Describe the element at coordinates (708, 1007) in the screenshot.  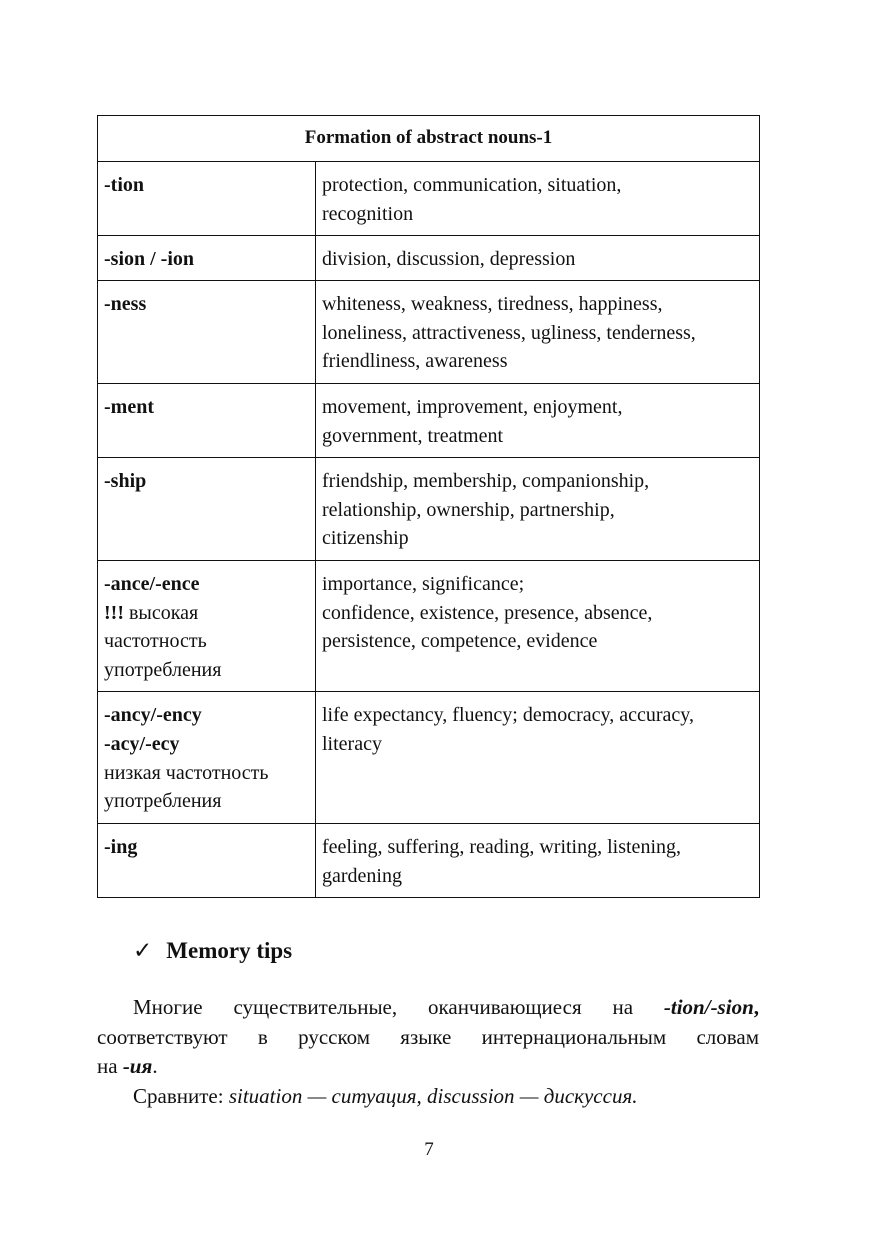
I see `suffix-emphasis: -tion/-sion` at that location.